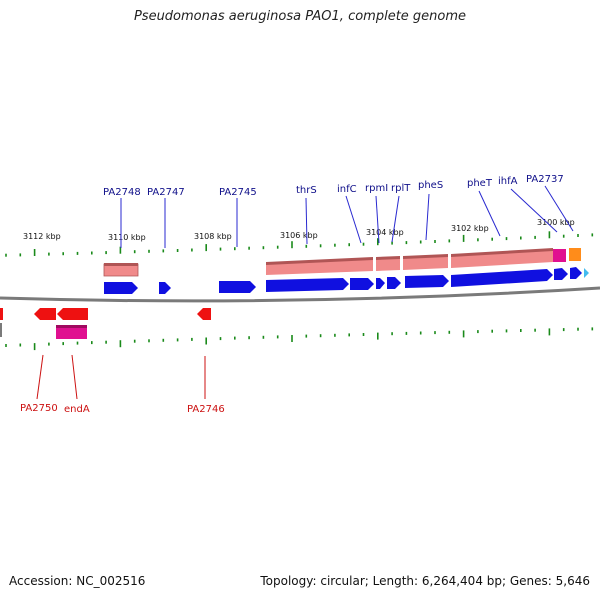 The image size is (600, 600). I want to click on cds-rpmI, so click(380, 283).